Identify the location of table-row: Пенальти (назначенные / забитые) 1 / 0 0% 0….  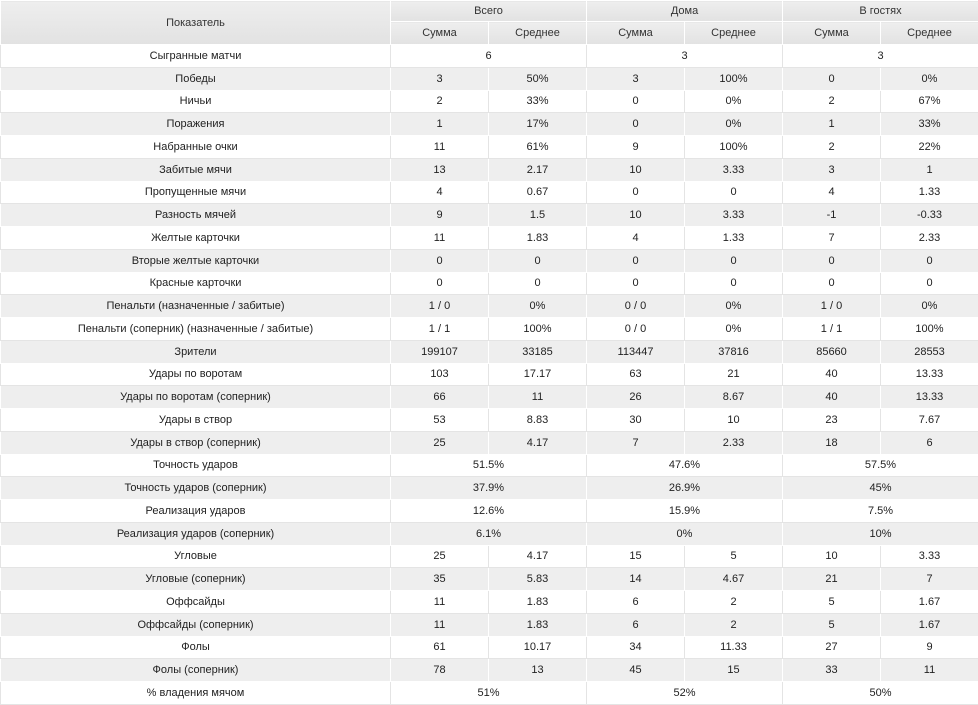
(489, 306).